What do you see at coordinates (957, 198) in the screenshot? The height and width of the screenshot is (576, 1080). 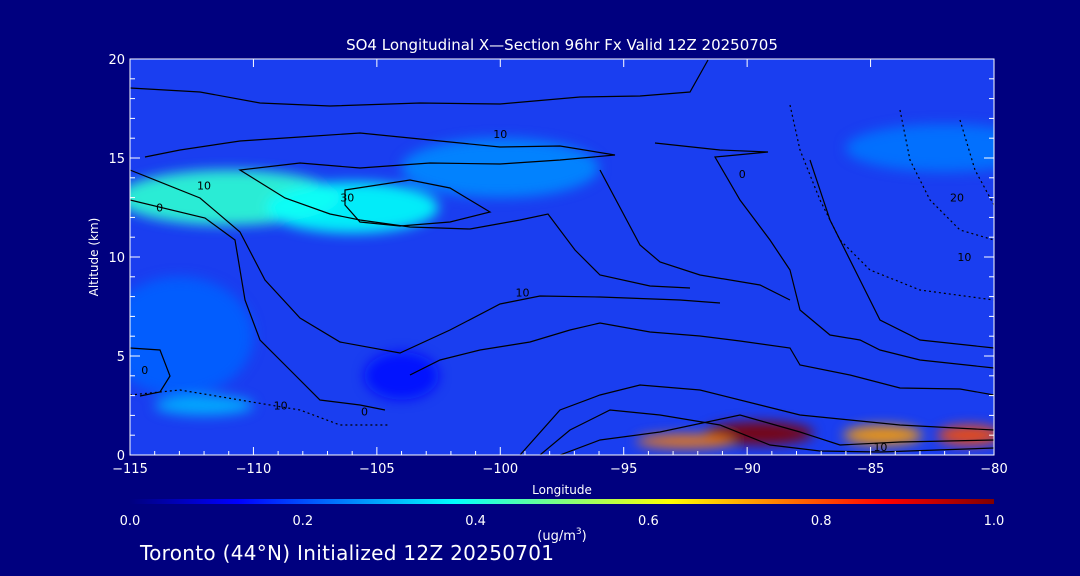 I see `contour-label: 20` at bounding box center [957, 198].